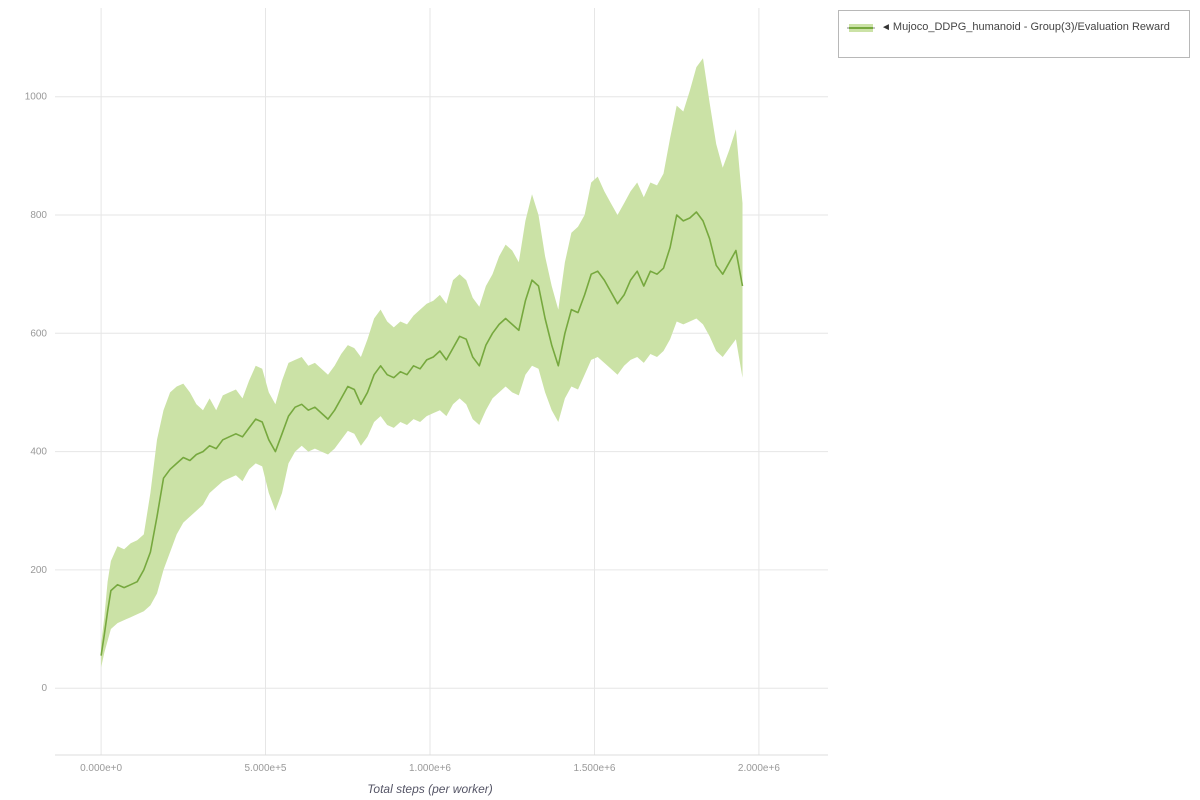 The image size is (1200, 800). I want to click on y-tick-label: 1000, so click(36, 97).